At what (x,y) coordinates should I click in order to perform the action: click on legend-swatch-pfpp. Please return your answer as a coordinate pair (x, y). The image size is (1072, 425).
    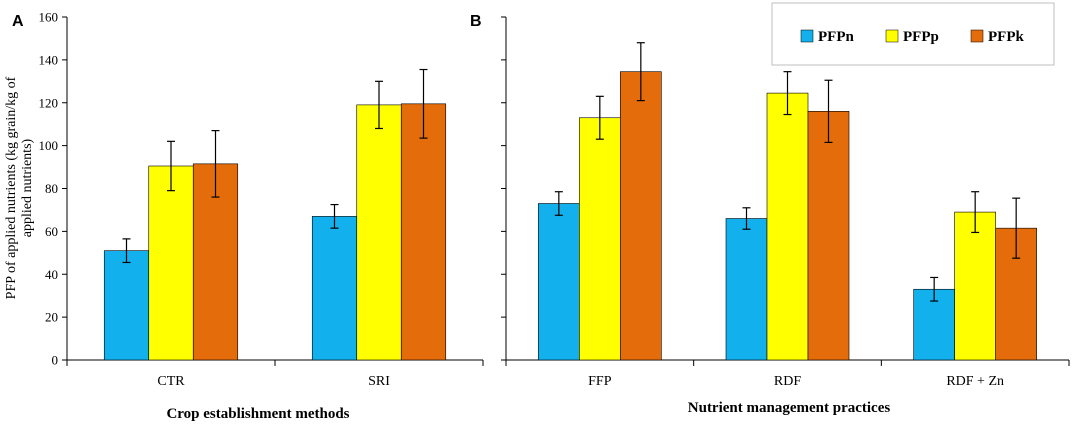
    Looking at the image, I should click on (892, 36).